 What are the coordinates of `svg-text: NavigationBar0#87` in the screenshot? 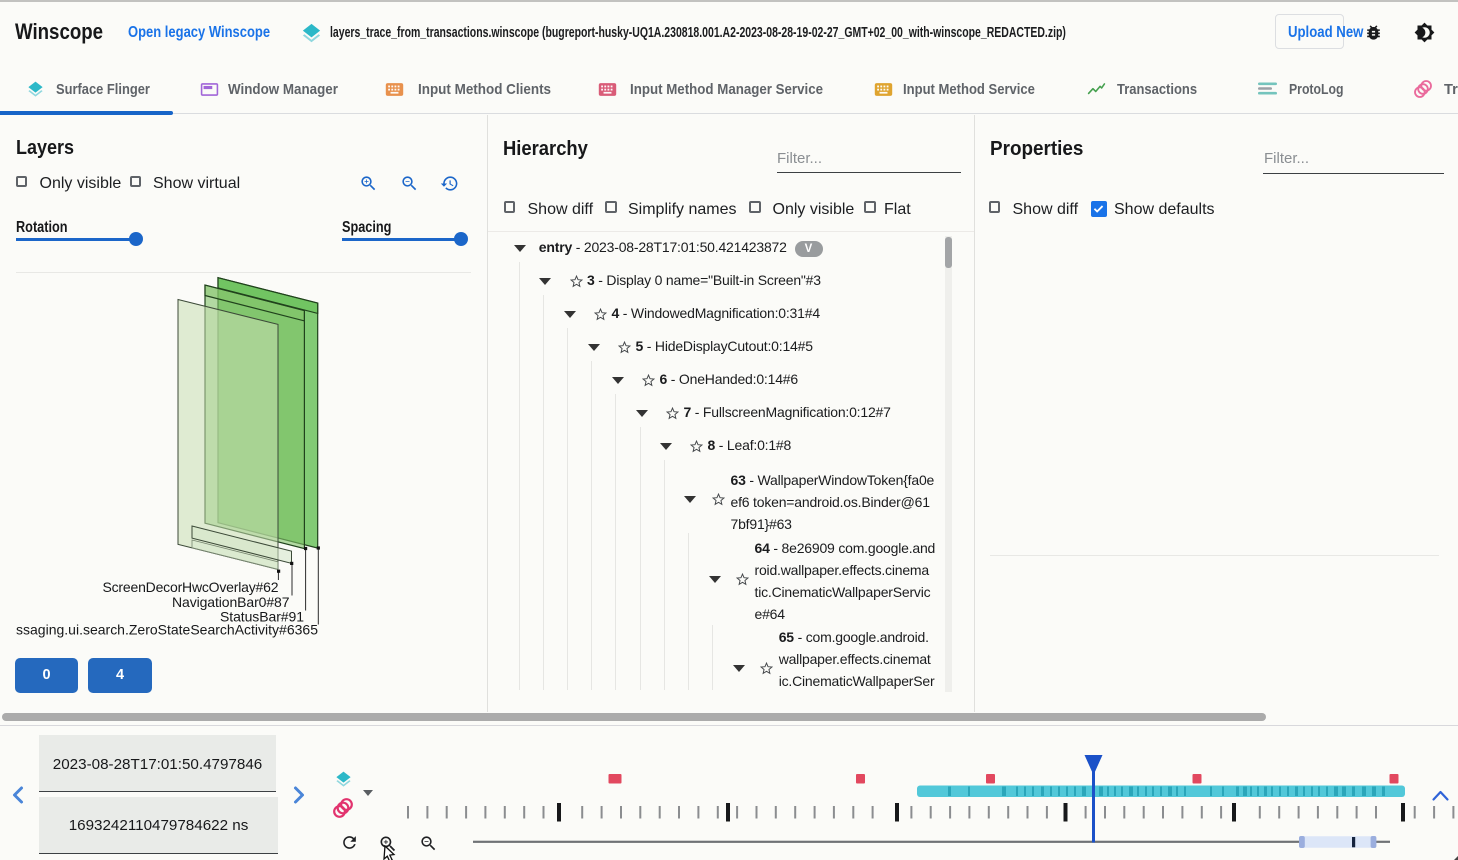 It's located at (231, 602).